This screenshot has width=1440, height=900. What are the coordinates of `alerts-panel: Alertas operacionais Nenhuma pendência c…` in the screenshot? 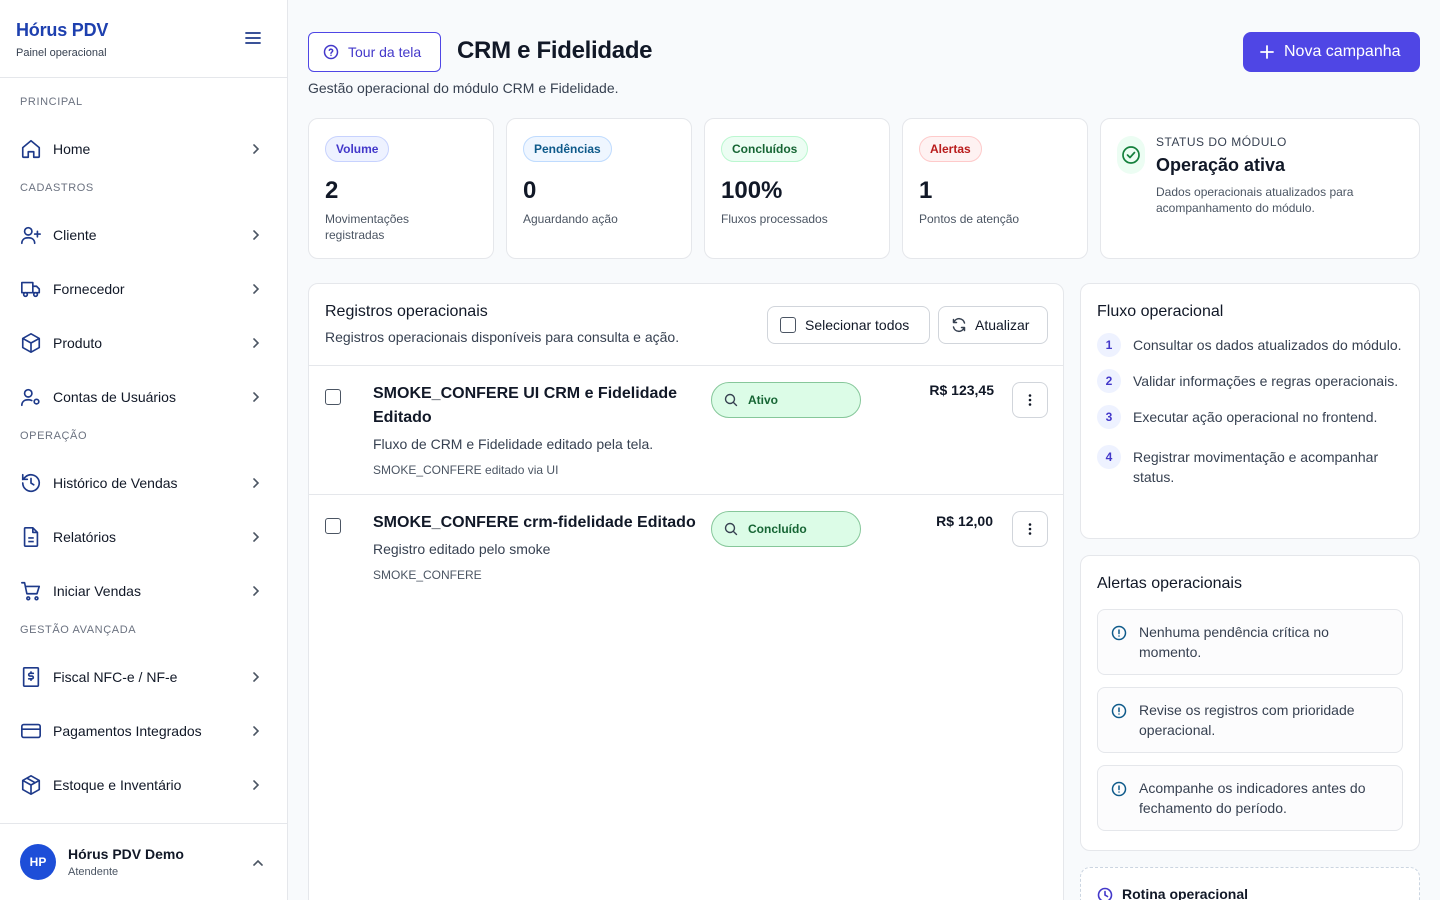 It's located at (1250, 703).